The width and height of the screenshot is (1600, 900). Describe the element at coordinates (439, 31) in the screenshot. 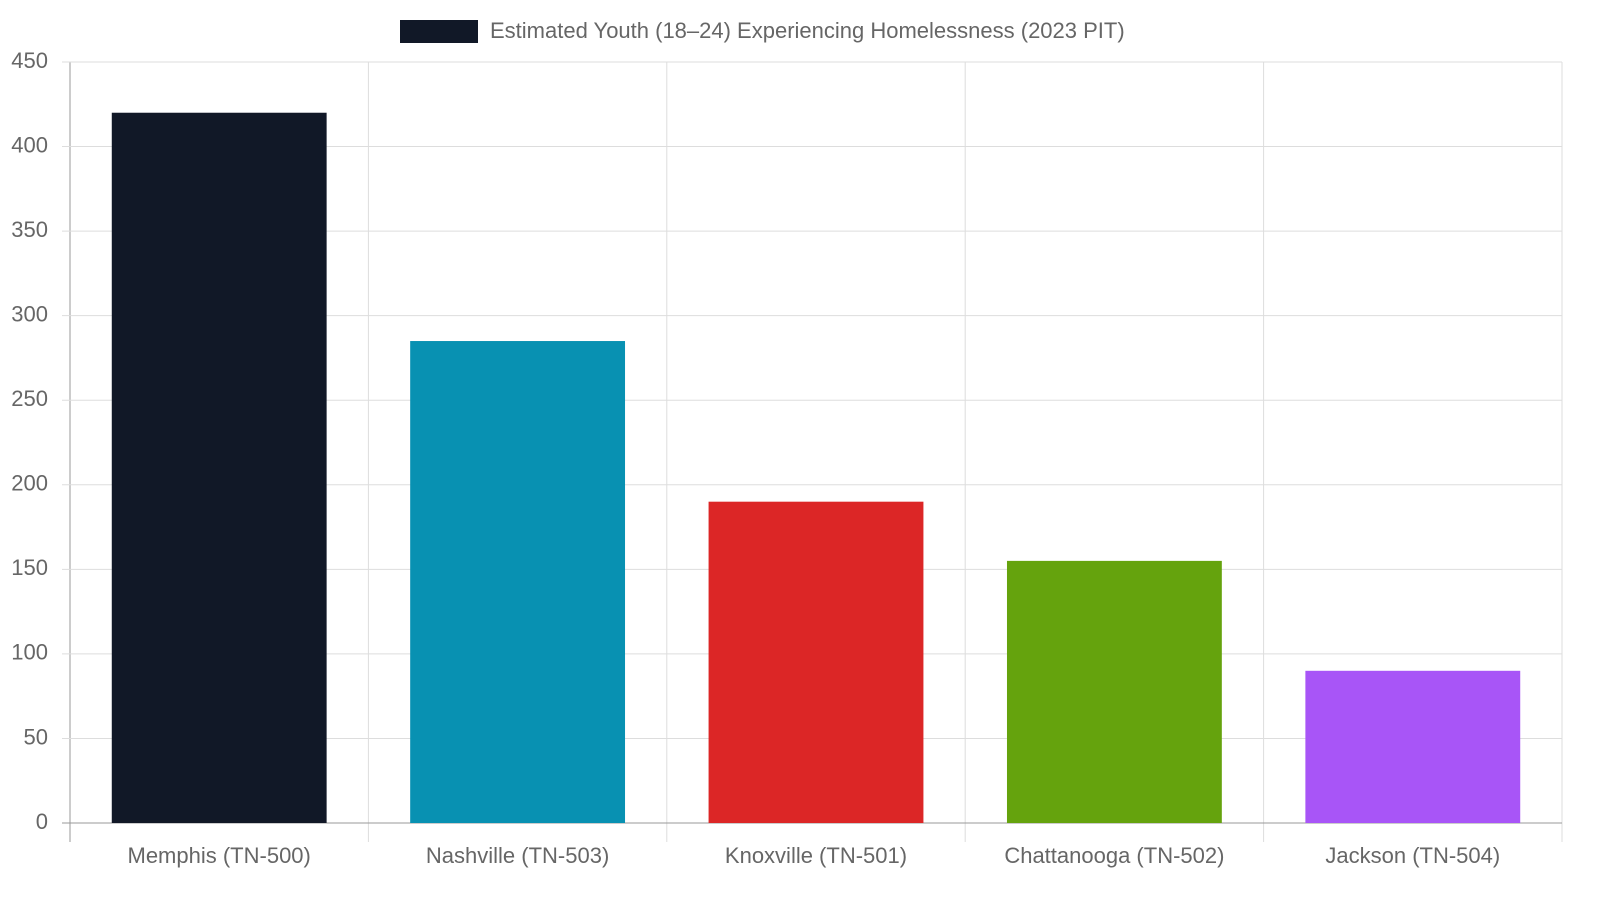

I see `legend-swatch` at that location.